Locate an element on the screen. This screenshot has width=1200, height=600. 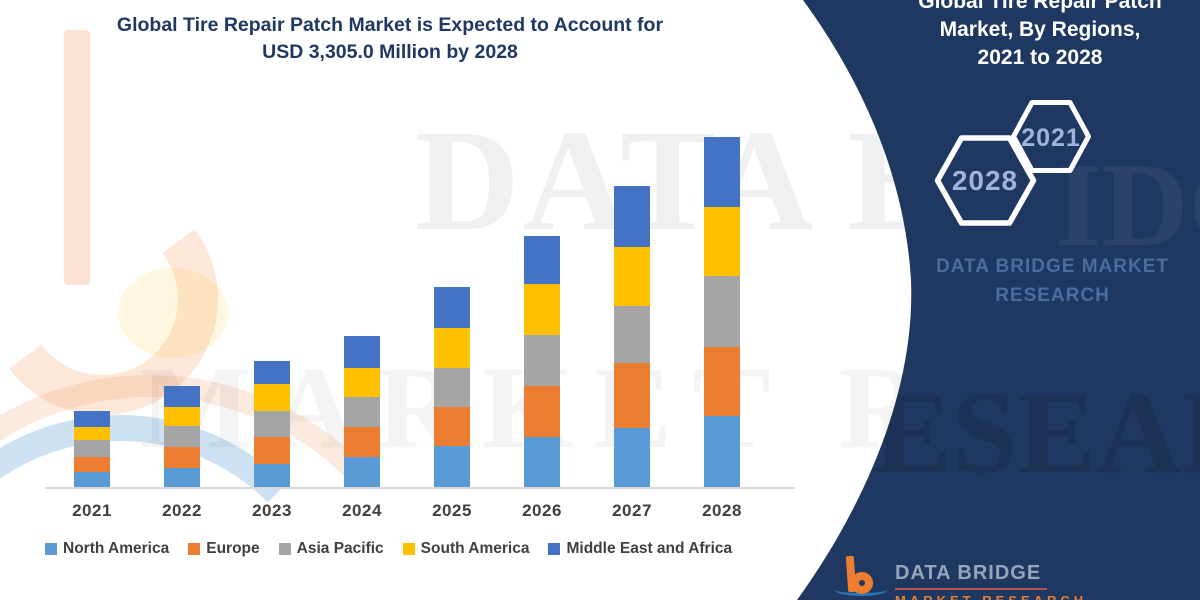
bar-2026 is located at coordinates (542, 361).